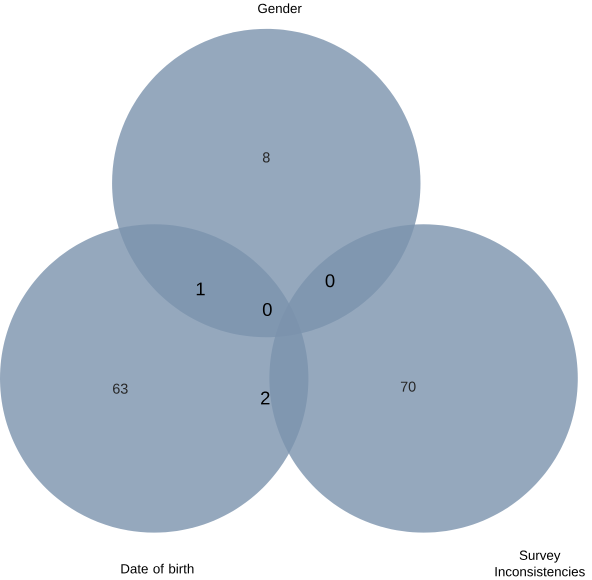  I want to click on category-label: Gender, so click(280, 9).